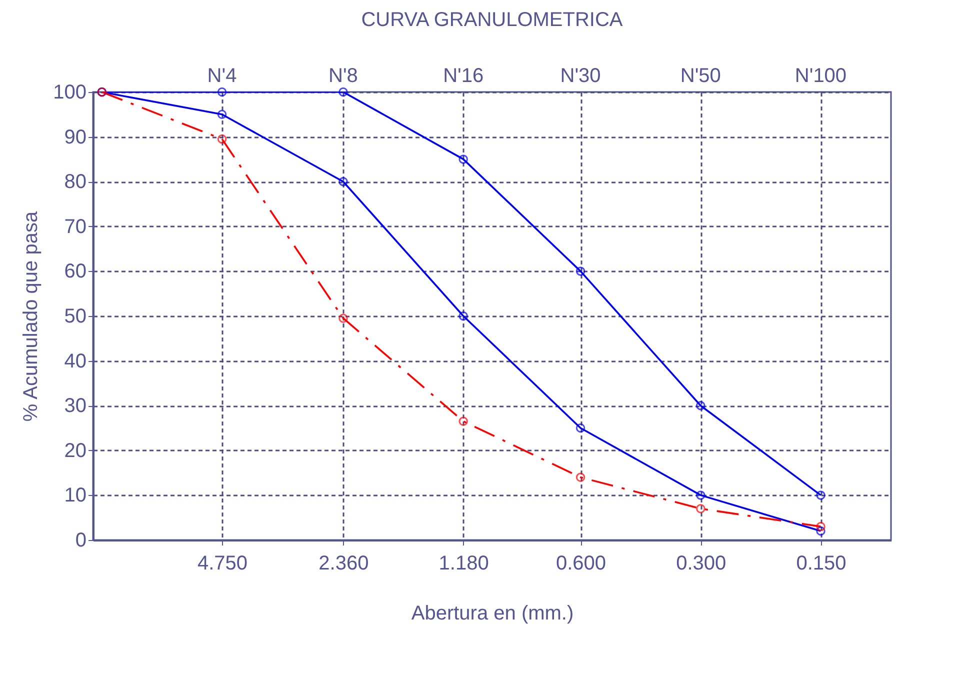 The width and height of the screenshot is (970, 681). What do you see at coordinates (75, 451) in the screenshot?
I see `y-tick-label: 20` at bounding box center [75, 451].